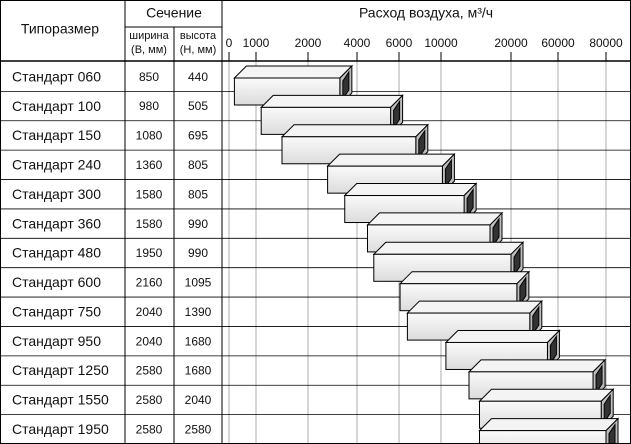 The width and height of the screenshot is (631, 444). What do you see at coordinates (441, 43) in the screenshot?
I see `x-tick-label: 10000` at bounding box center [441, 43].